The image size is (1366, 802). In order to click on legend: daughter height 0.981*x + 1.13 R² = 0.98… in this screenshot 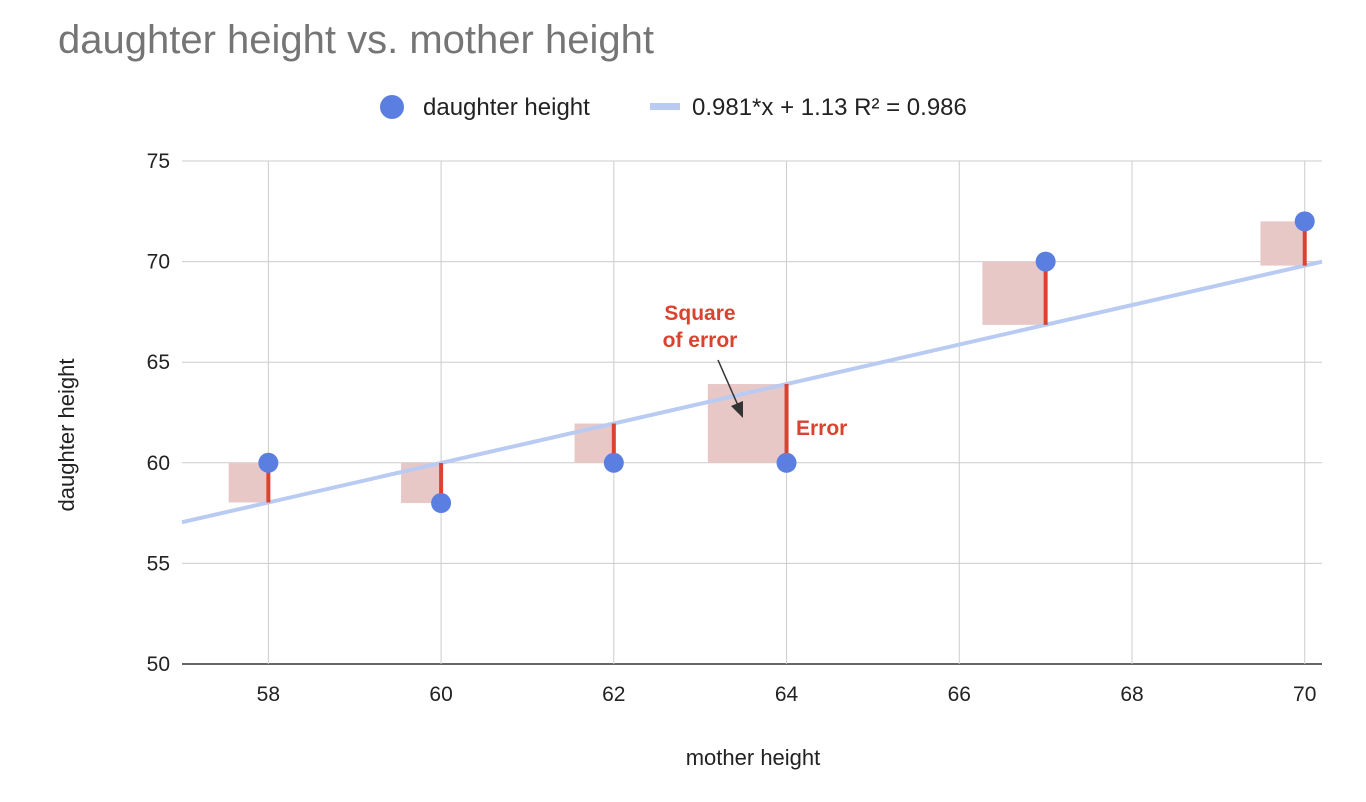, I will do `click(673, 107)`.